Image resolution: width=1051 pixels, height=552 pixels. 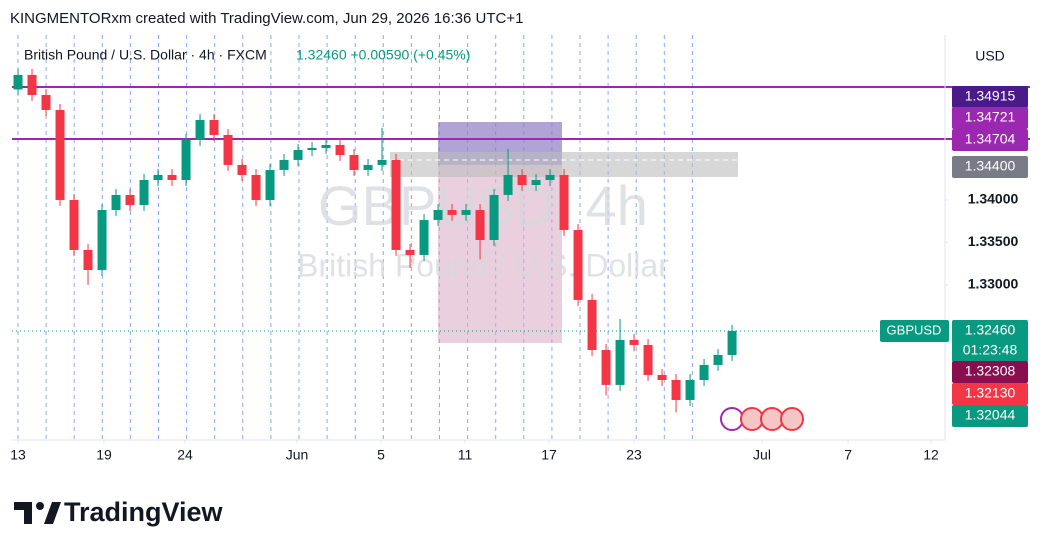 I want to click on x-tick-label: 5, so click(x=381, y=455).